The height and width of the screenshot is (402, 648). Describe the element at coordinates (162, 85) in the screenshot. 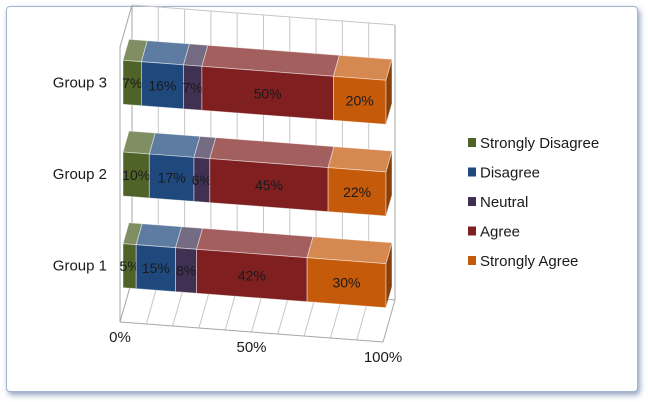

I see `data-label: 16%` at that location.